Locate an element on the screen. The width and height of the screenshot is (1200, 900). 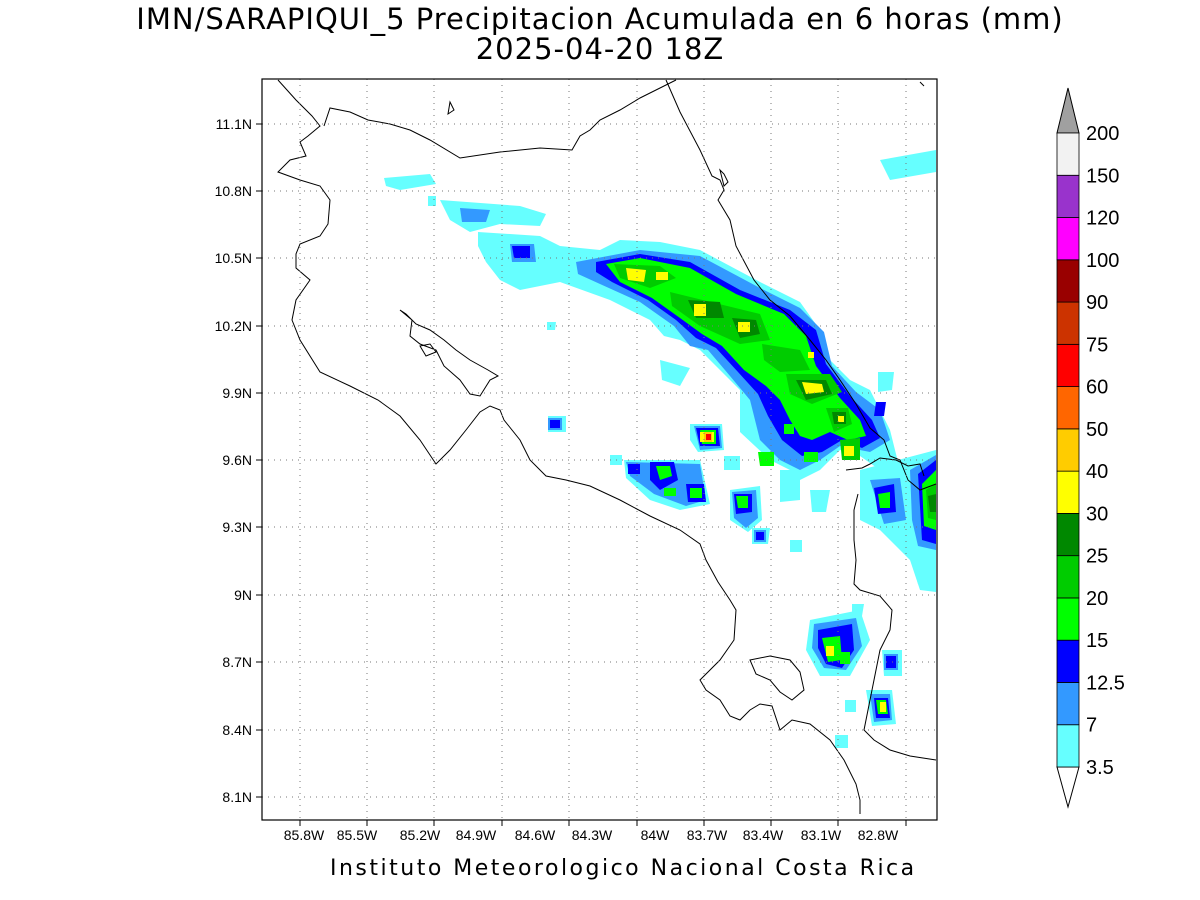
lat-label: 10.8N is located at coordinates (233, 191).